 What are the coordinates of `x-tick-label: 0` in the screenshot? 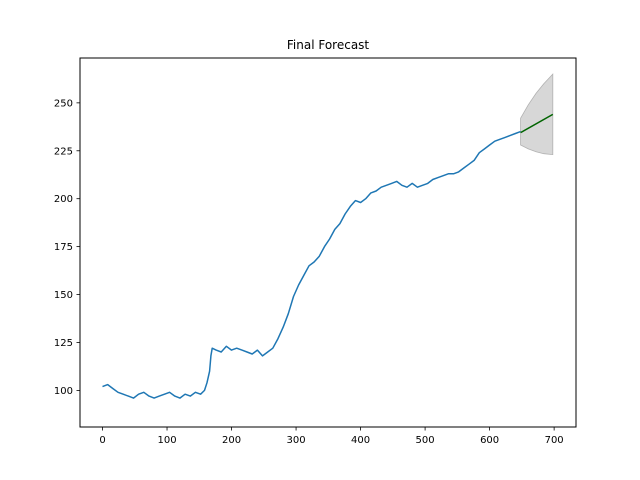 It's located at (102, 440).